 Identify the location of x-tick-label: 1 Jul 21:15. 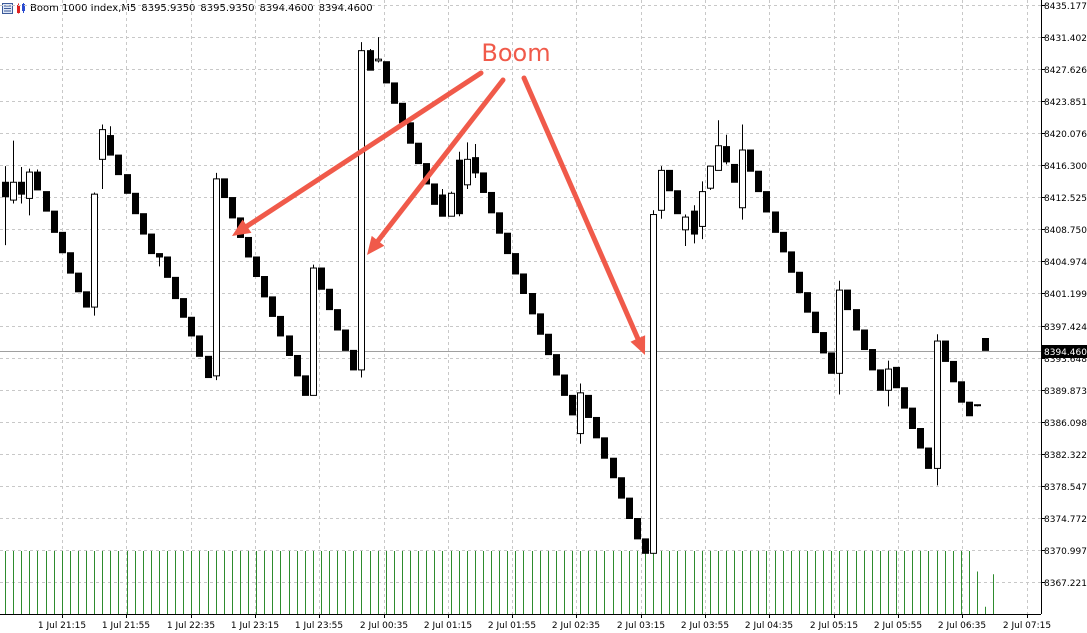
(62, 626).